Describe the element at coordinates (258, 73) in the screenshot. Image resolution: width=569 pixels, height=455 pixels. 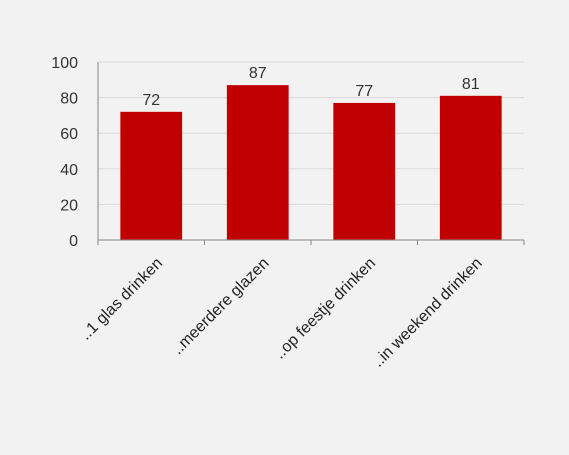
I see `data-label-2: 87` at that location.